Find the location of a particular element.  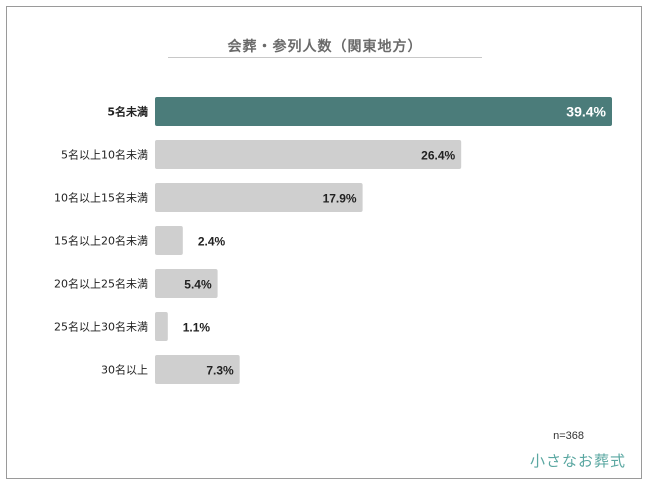

category-label: 10名以上15名未満 is located at coordinates (101, 198).